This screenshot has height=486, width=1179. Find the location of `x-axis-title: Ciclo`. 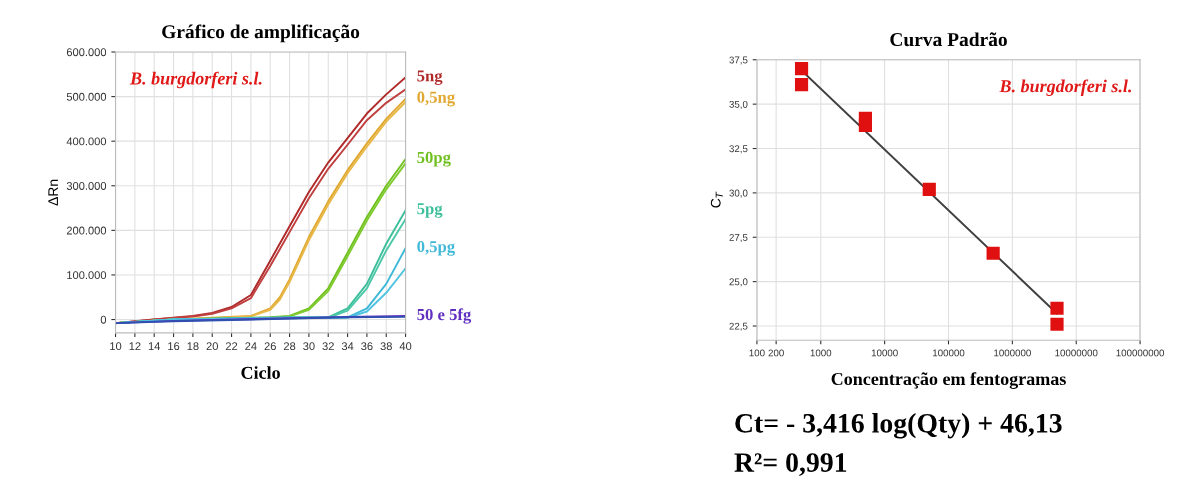

x-axis-title: Ciclo is located at coordinates (260, 372).